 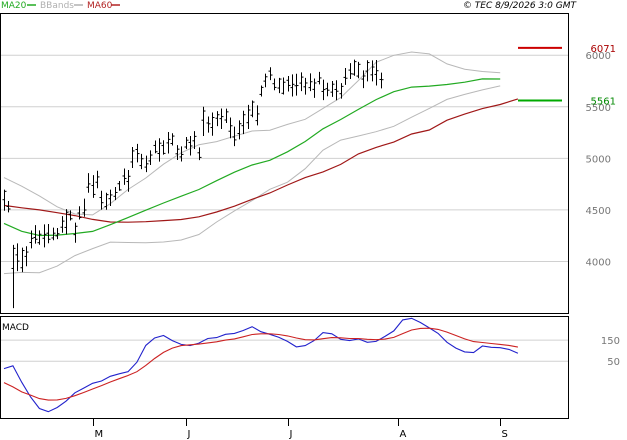 I want to click on x-tick-label: M, so click(x=99, y=434).